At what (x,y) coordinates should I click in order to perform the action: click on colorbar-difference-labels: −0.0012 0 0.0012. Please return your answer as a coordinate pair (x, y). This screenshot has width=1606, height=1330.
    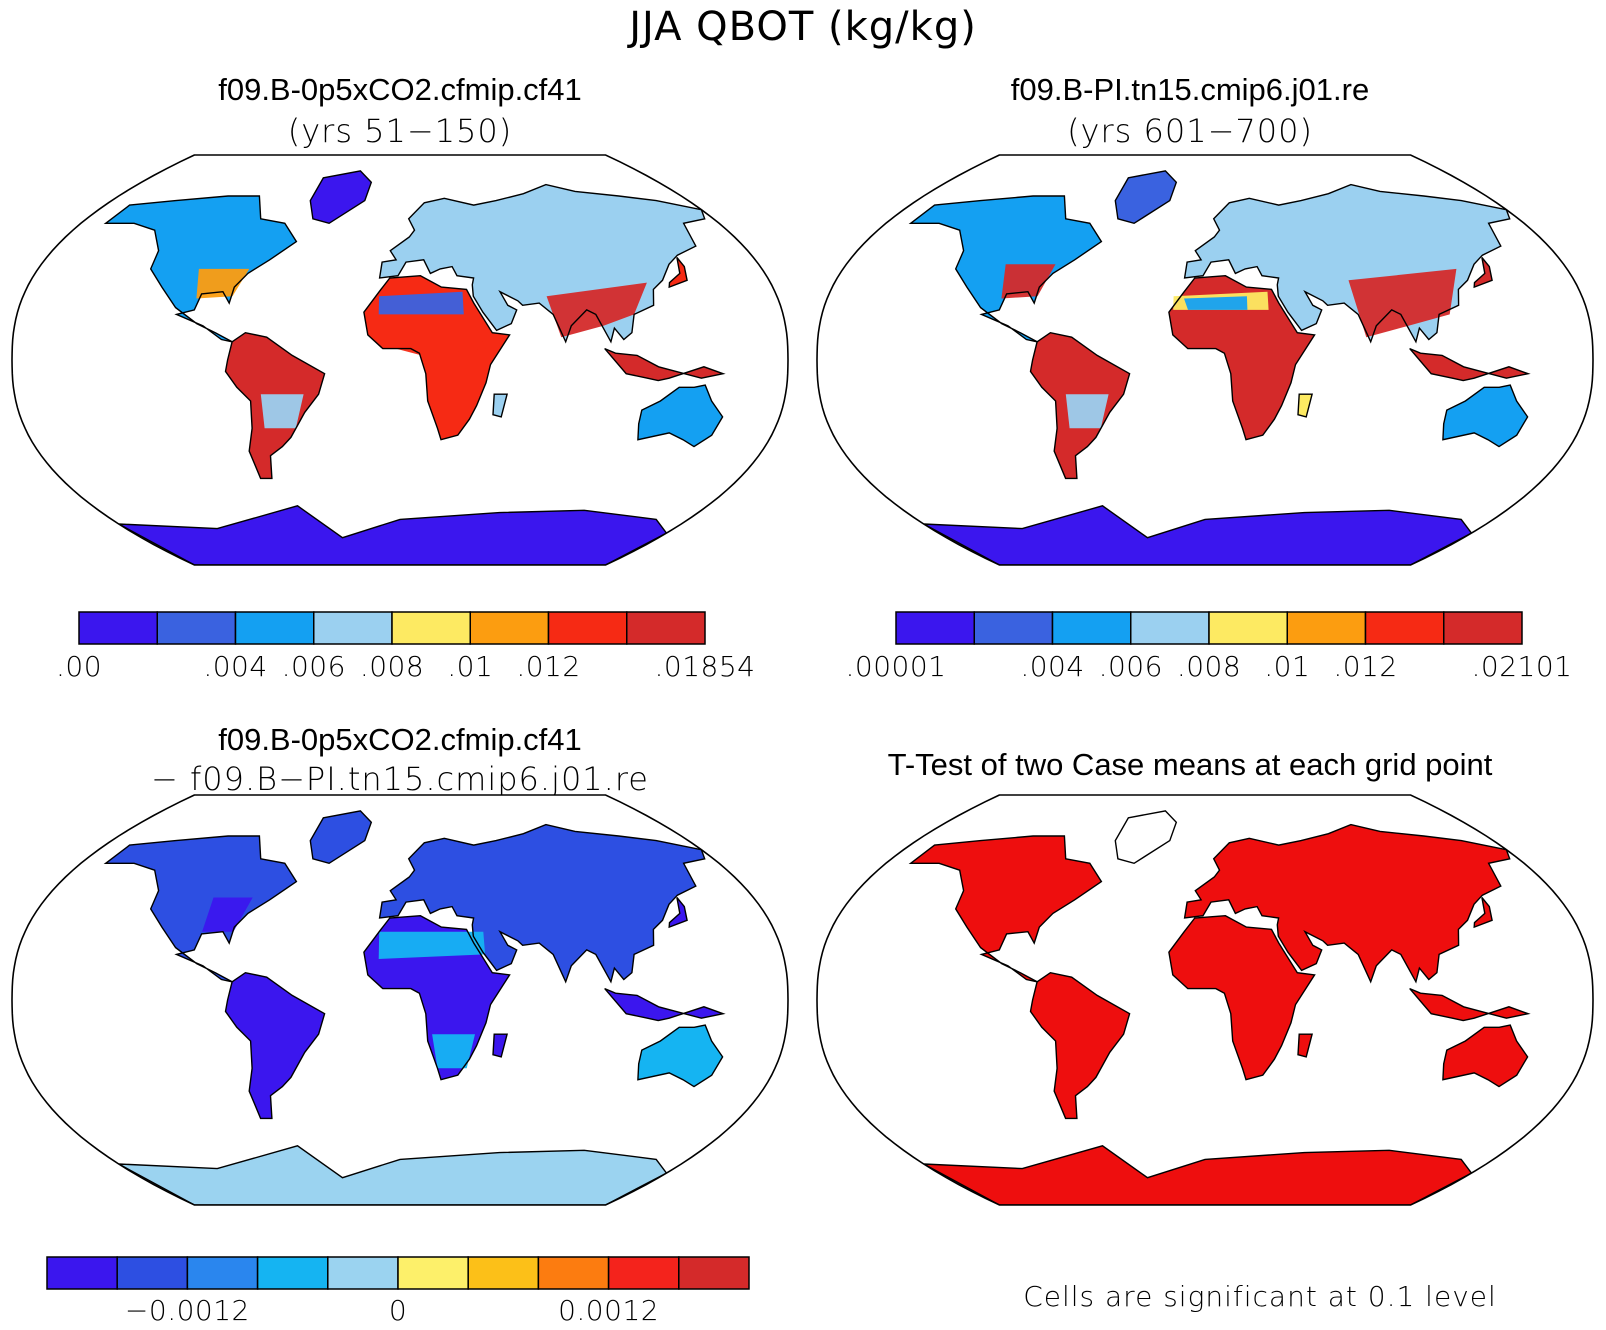
    Looking at the image, I should click on (398, 1312).